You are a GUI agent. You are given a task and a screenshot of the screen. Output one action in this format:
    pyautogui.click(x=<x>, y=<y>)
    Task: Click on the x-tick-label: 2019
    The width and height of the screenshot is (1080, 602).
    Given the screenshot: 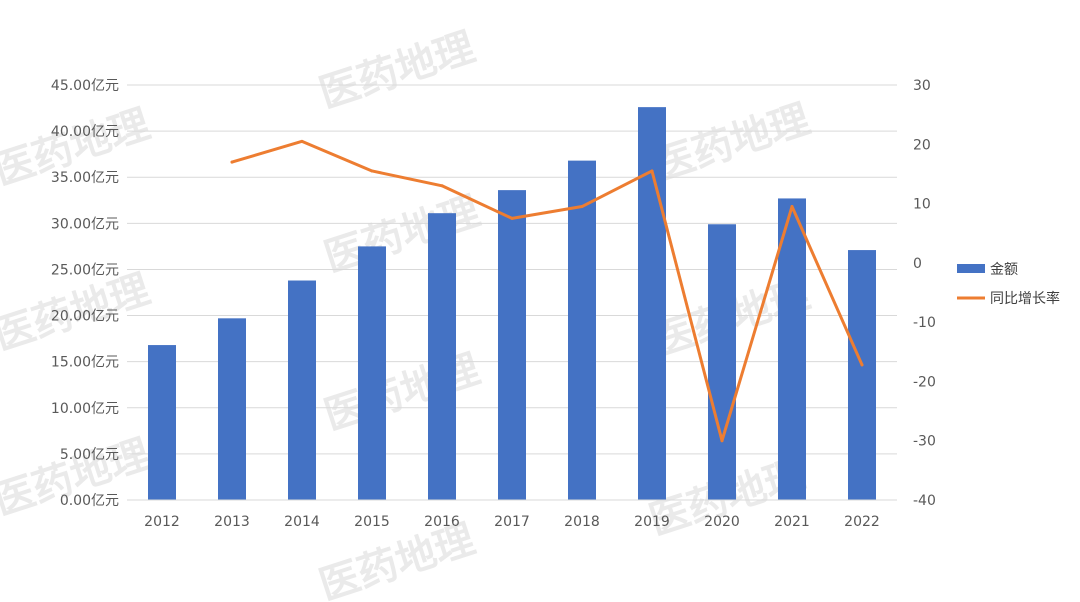 What is the action you would take?
    pyautogui.click(x=652, y=522)
    